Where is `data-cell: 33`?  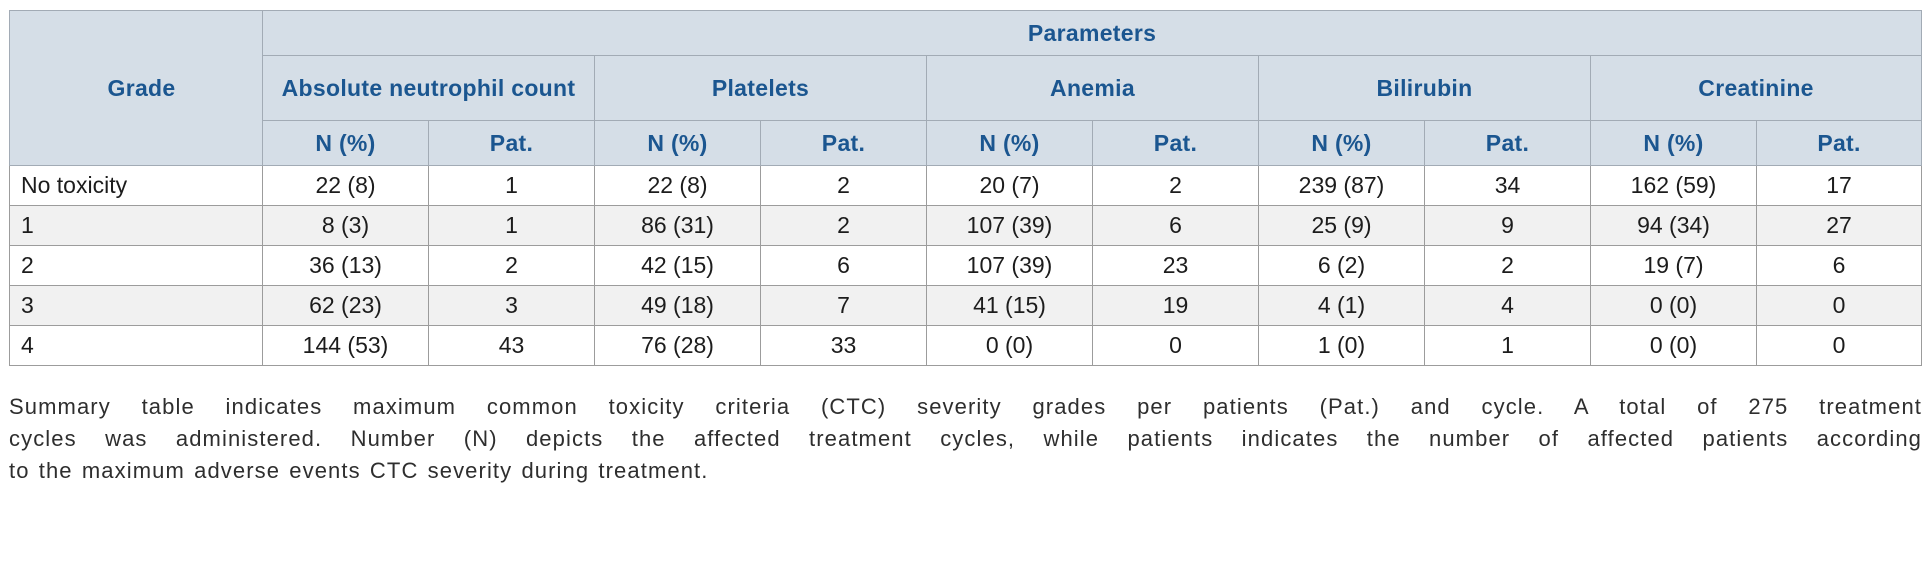 data-cell: 33 is located at coordinates (843, 345).